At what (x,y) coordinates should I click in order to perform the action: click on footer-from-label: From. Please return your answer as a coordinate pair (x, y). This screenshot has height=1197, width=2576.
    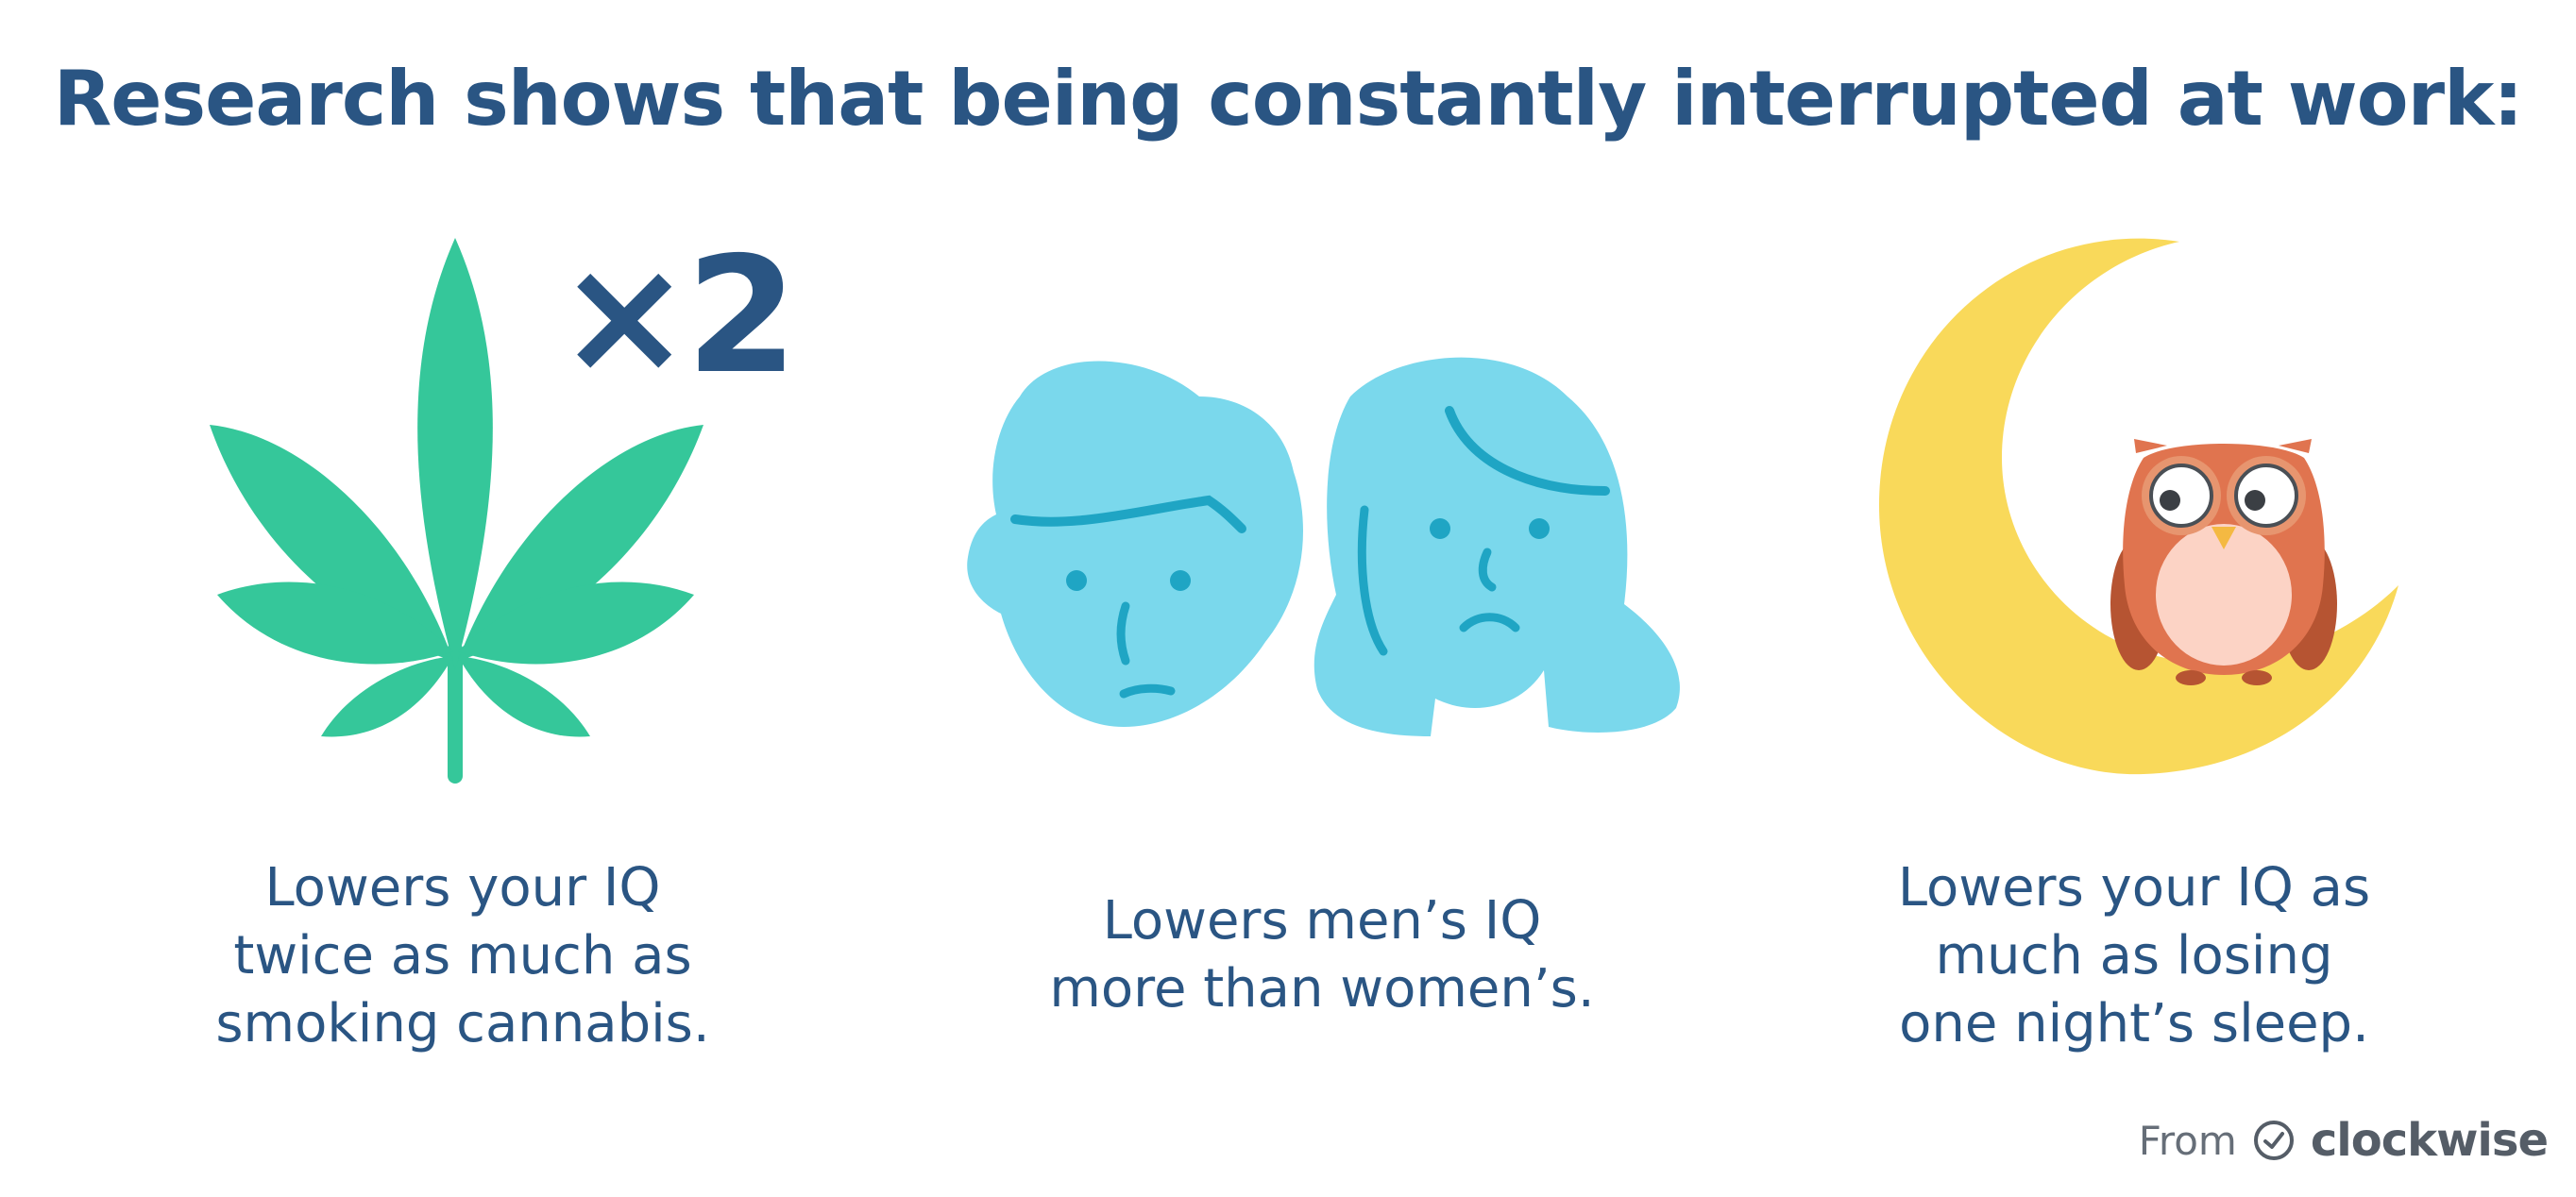
    Looking at the image, I should click on (2187, 1140).